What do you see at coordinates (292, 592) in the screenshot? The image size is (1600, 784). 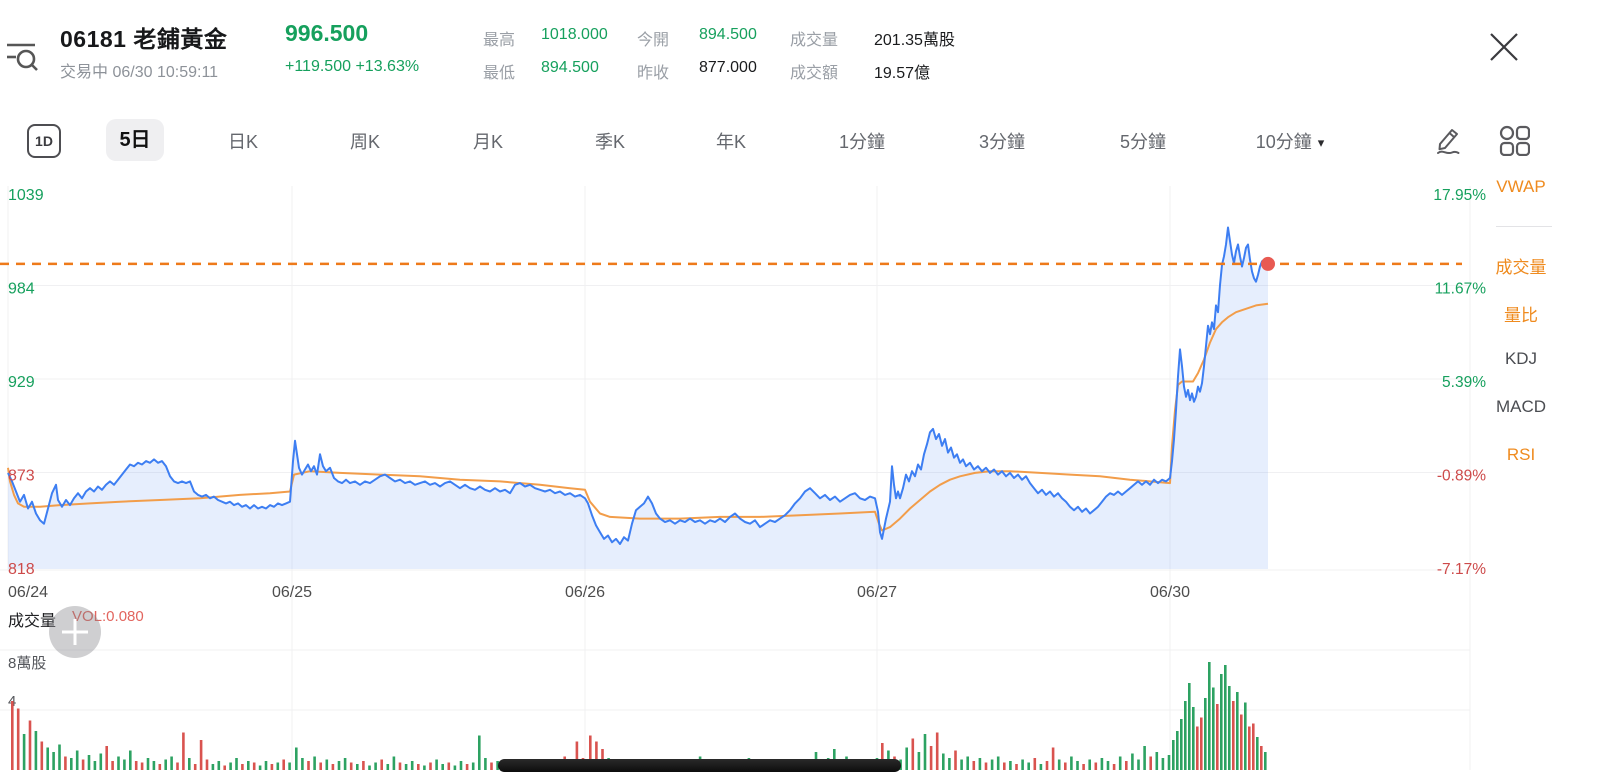 I see `svg-text: 06/25` at bounding box center [292, 592].